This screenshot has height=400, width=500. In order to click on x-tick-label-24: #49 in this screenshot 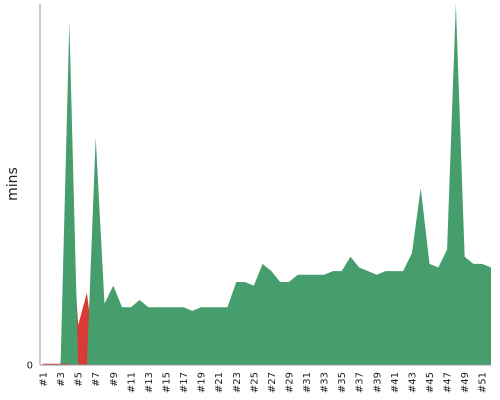, I will do `click(465, 382)`.